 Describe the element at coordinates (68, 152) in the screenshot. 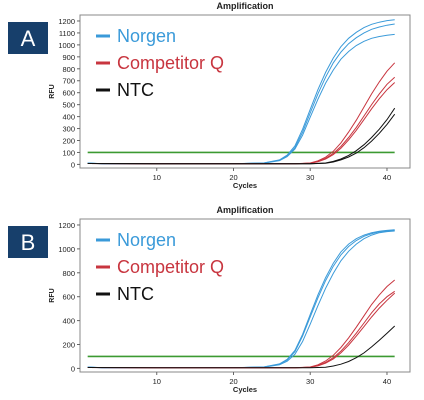

I see `y-tick-label: 100` at that location.